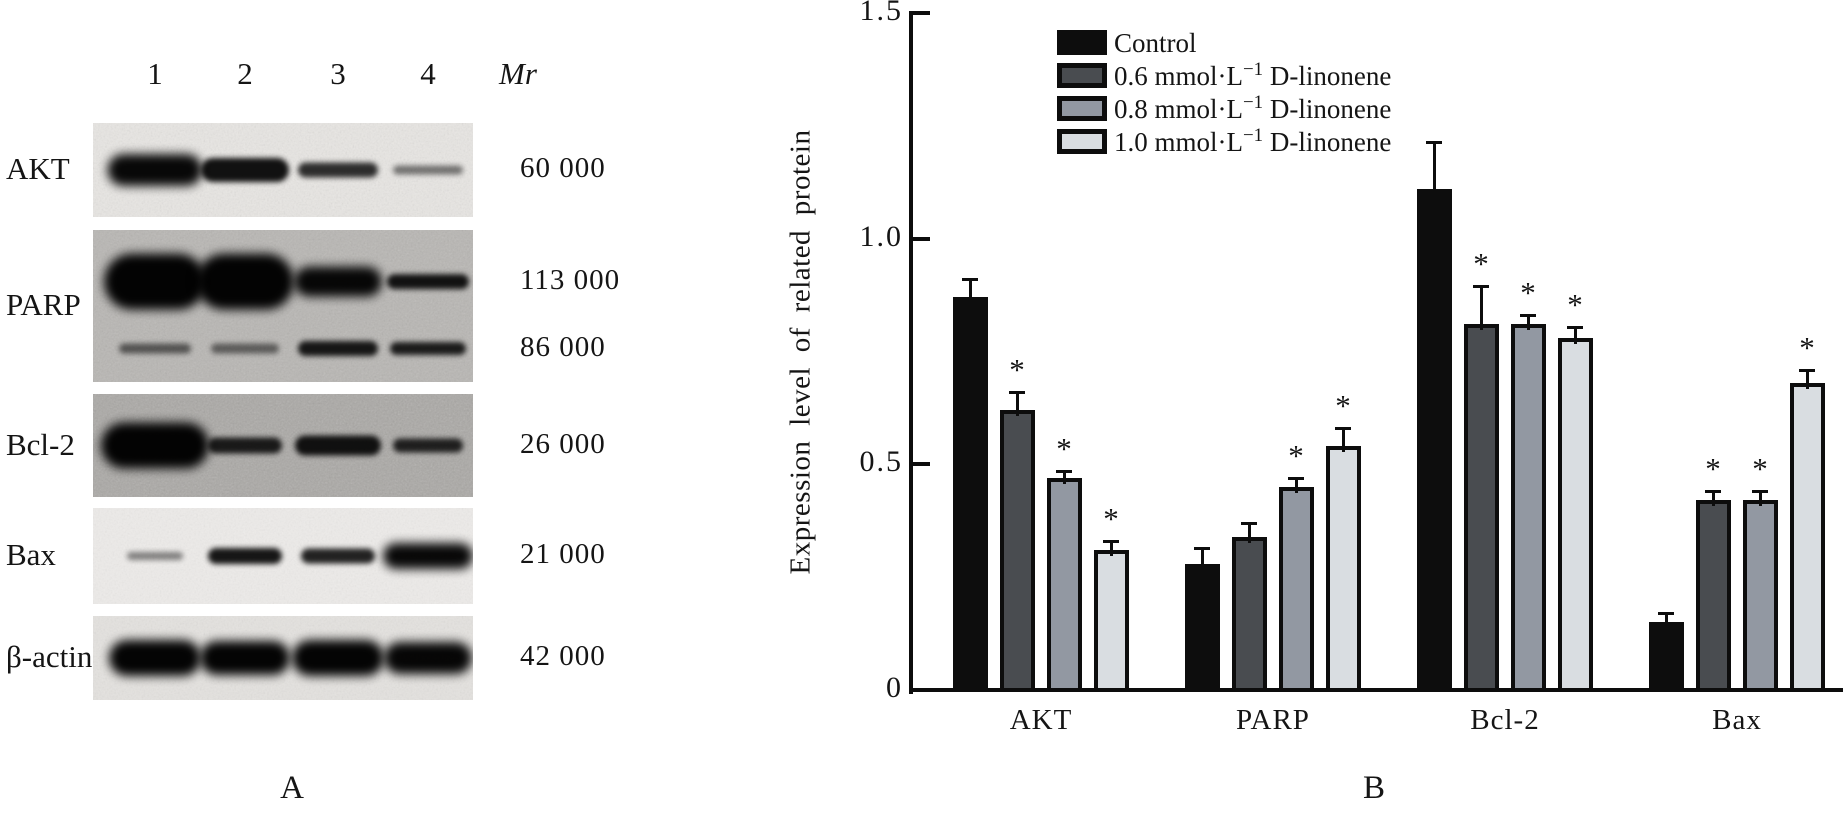 This screenshot has width=1843, height=818. I want to click on legend-swatch-1.0, so click(1082, 141).